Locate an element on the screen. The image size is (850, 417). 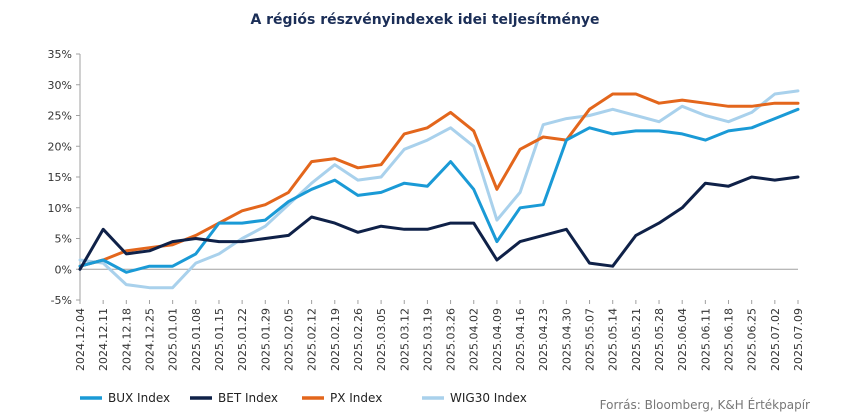
x-tick-label: 2024.12.18 is located at coordinates (126, 339).